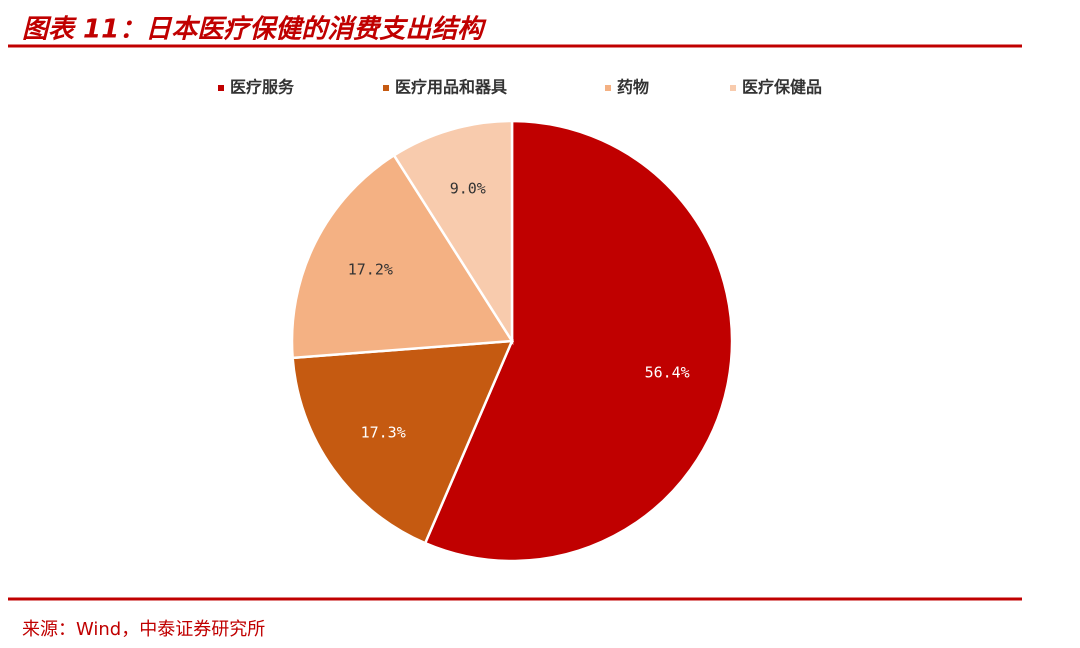 The height and width of the screenshot is (648, 1080). What do you see at coordinates (254, 30) in the screenshot?
I see `chart-title: 图表 11：日本医疗保健的消费支出结构` at bounding box center [254, 30].